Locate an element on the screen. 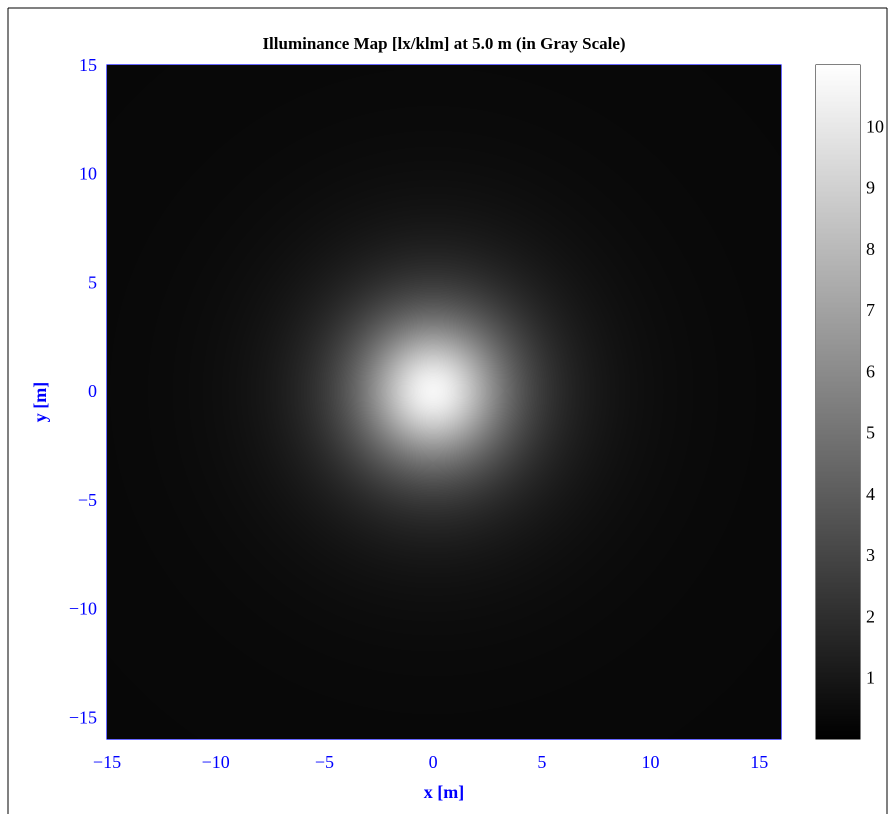 The width and height of the screenshot is (895, 814). y-tick-label: 0 is located at coordinates (92, 391).